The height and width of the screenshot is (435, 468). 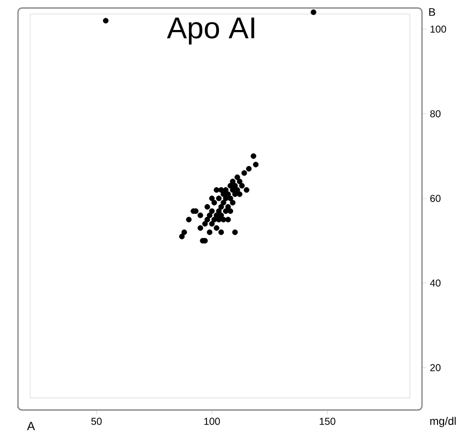 What do you see at coordinates (438, 29) in the screenshot?
I see `y-tick-label: 100` at bounding box center [438, 29].